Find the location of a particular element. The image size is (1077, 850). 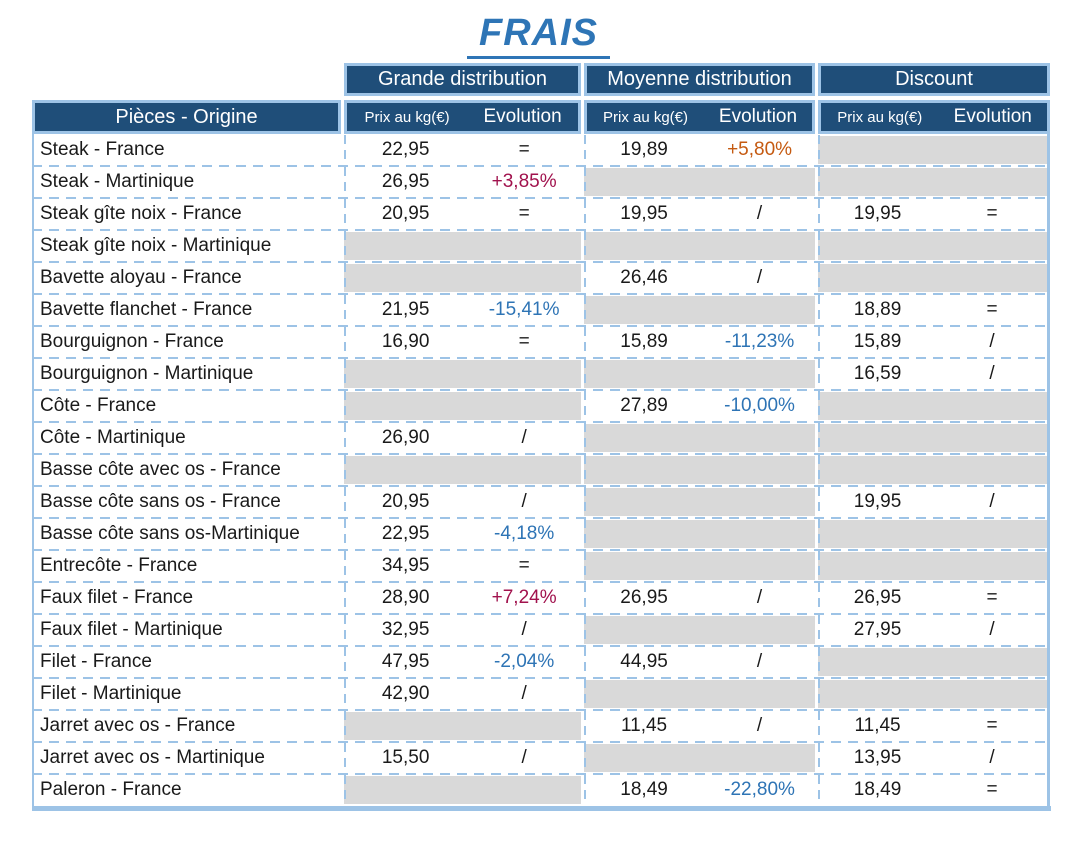

evolution-value: -2,04% is located at coordinates (524, 661).